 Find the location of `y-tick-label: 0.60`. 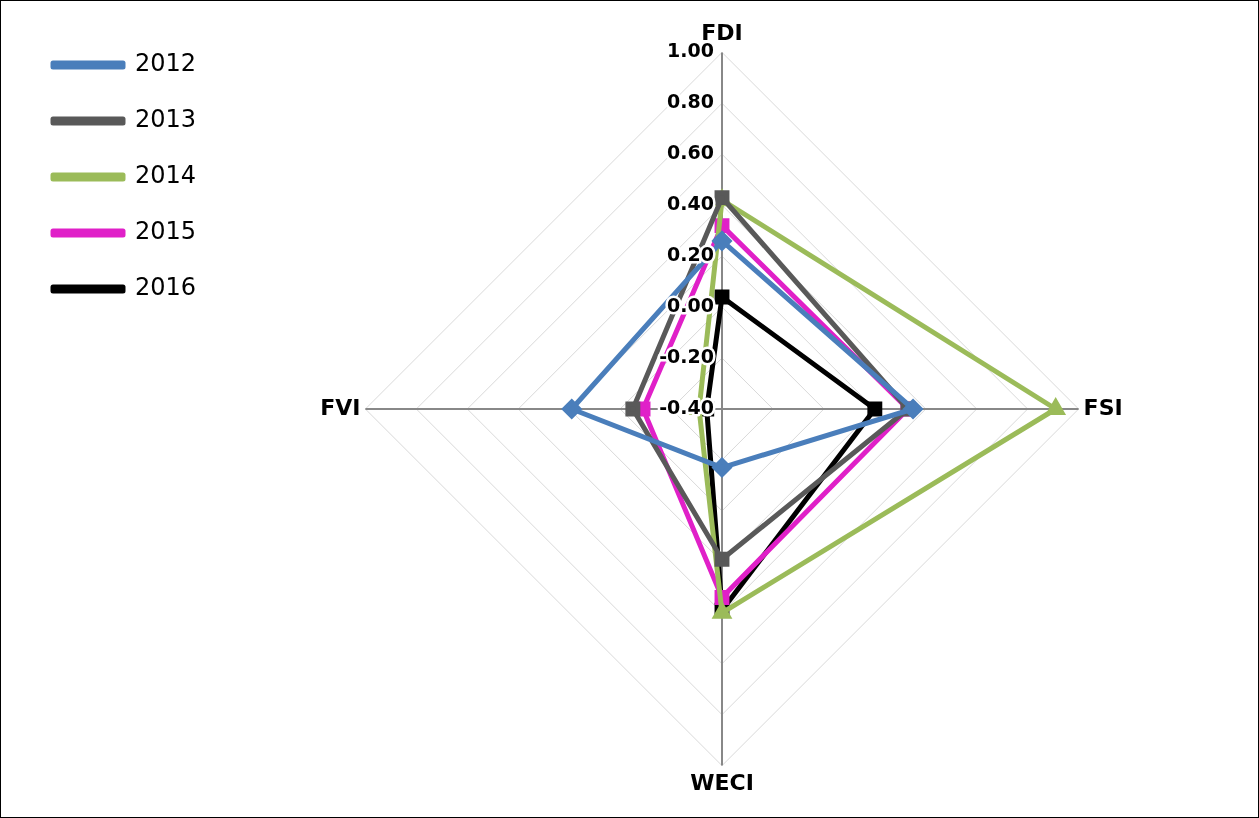

y-tick-label: 0.60 is located at coordinates (690, 152).